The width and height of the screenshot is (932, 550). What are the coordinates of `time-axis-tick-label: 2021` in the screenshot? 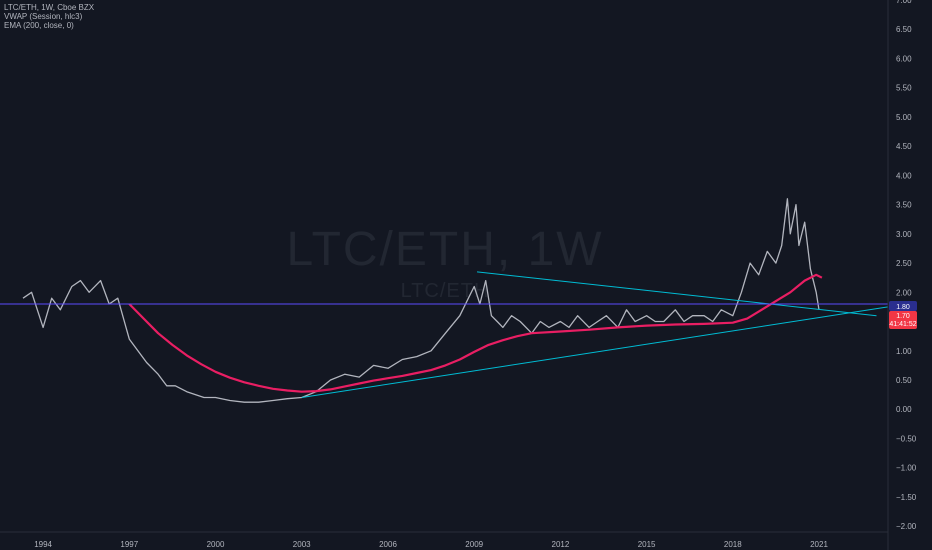 It's located at (819, 544).